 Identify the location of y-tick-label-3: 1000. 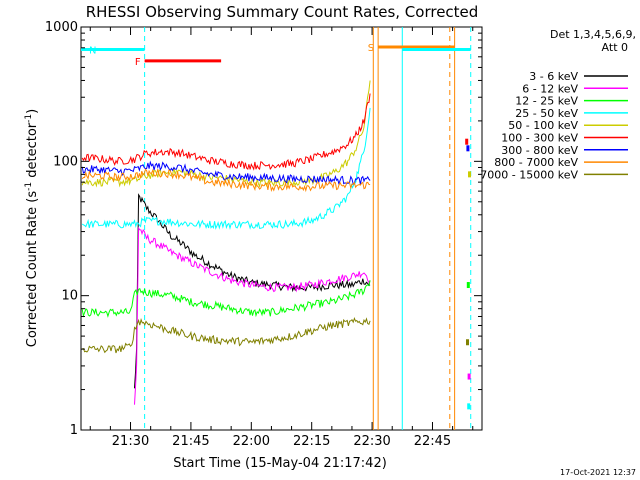
(61, 27).